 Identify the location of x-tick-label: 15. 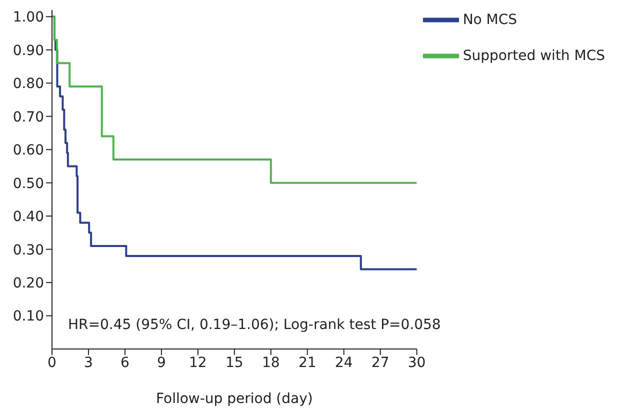
(234, 362).